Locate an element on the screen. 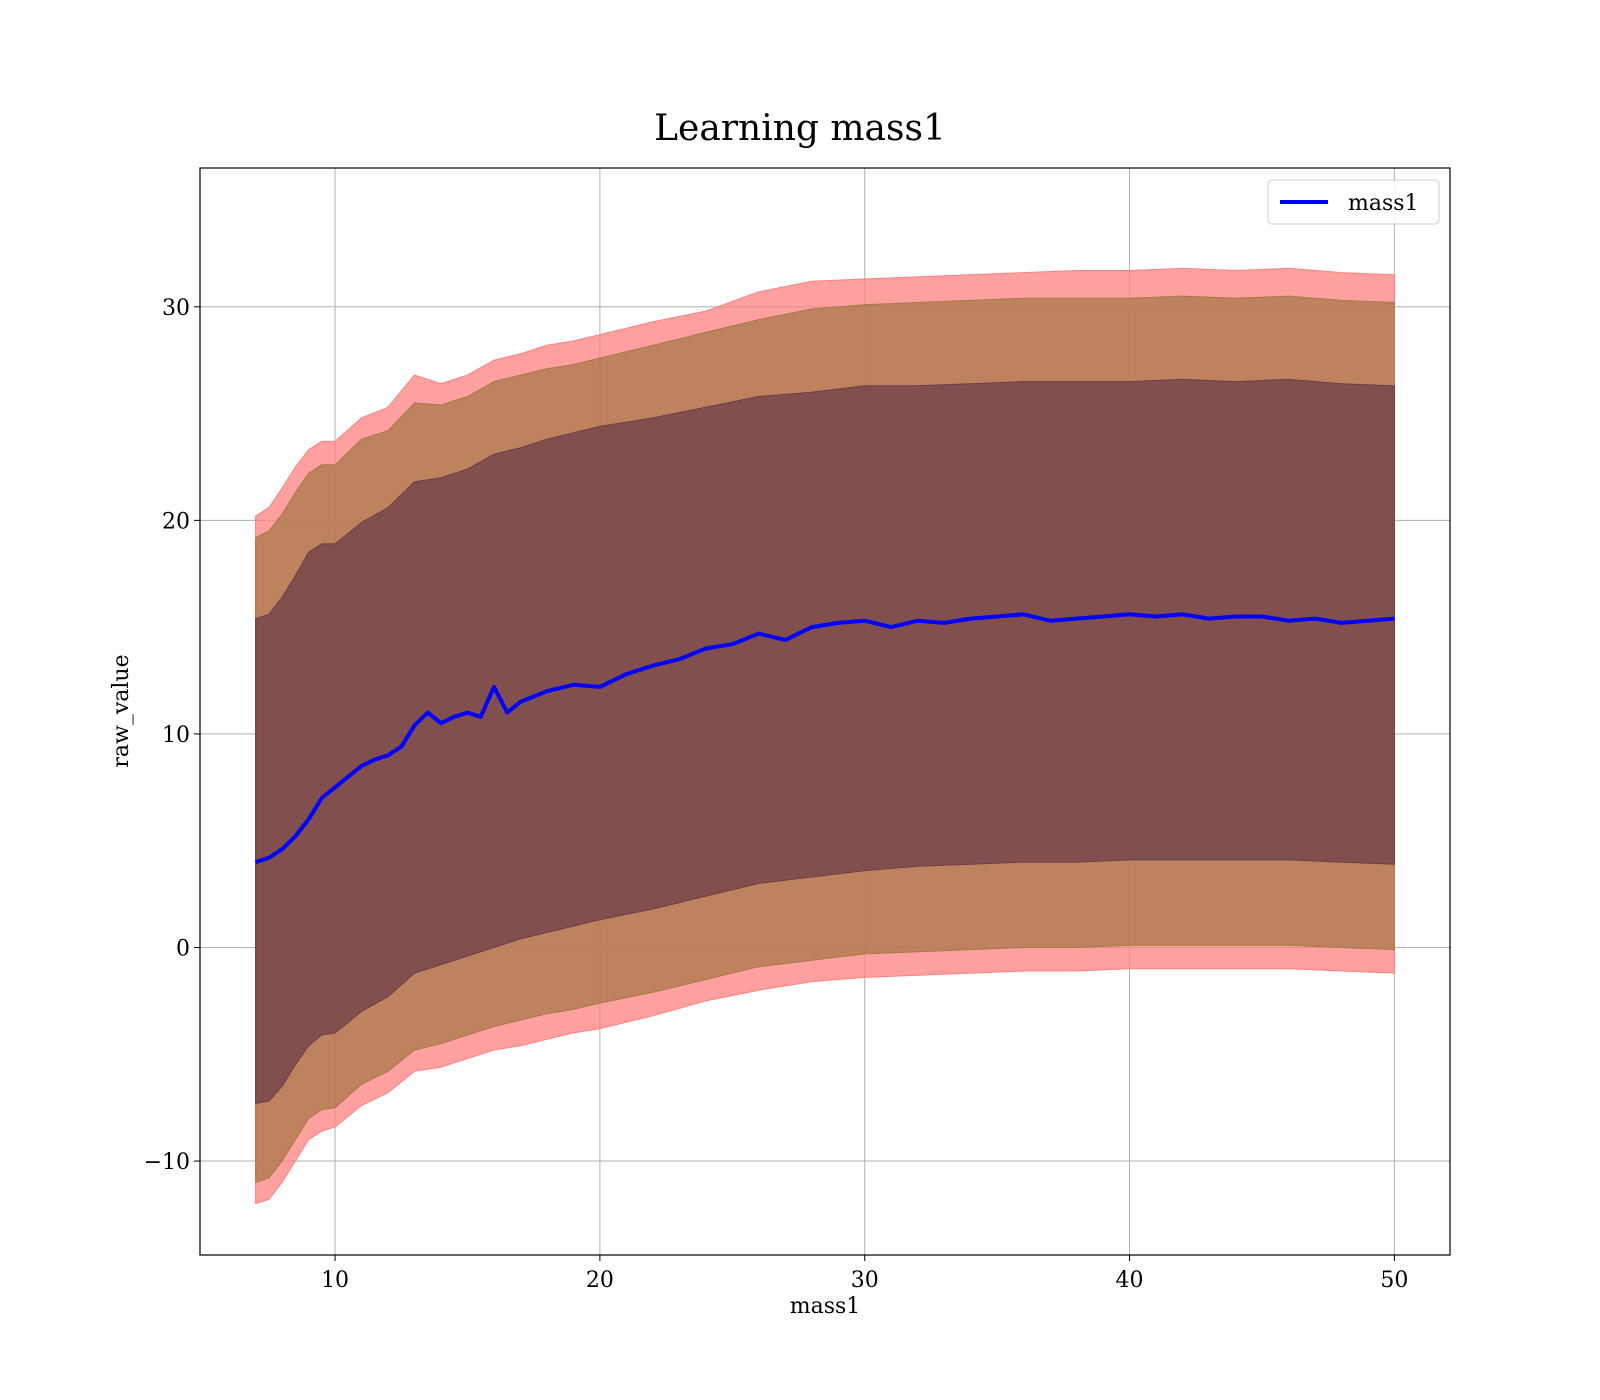  x-axis-ticks: 10 20 30 40 50 is located at coordinates (864, 1274).